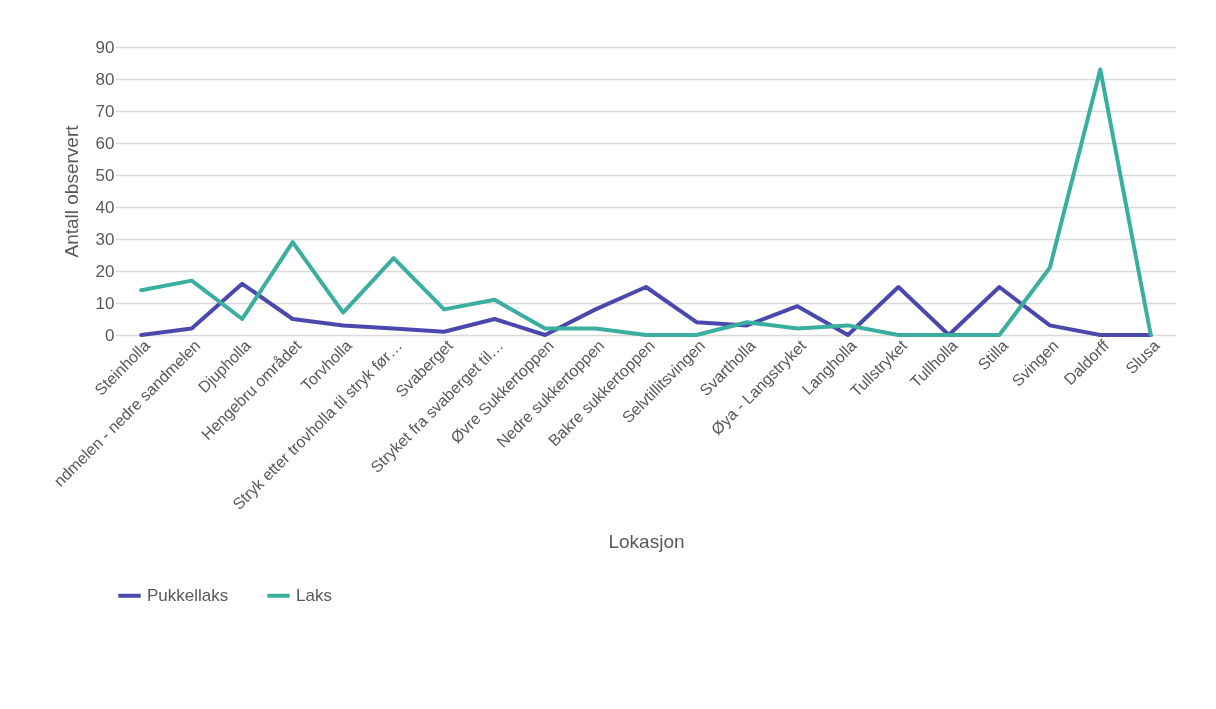 This screenshot has width=1216, height=709. Describe the element at coordinates (110, 335) in the screenshot. I see `y-tick-label: 0` at that location.